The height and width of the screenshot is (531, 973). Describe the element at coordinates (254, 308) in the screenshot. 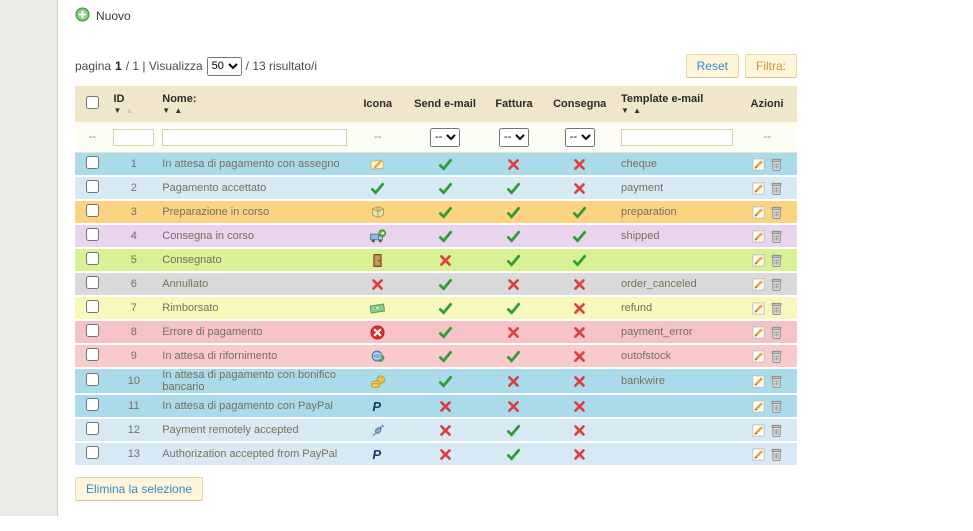

I see `row-name: Rimborsato` at that location.